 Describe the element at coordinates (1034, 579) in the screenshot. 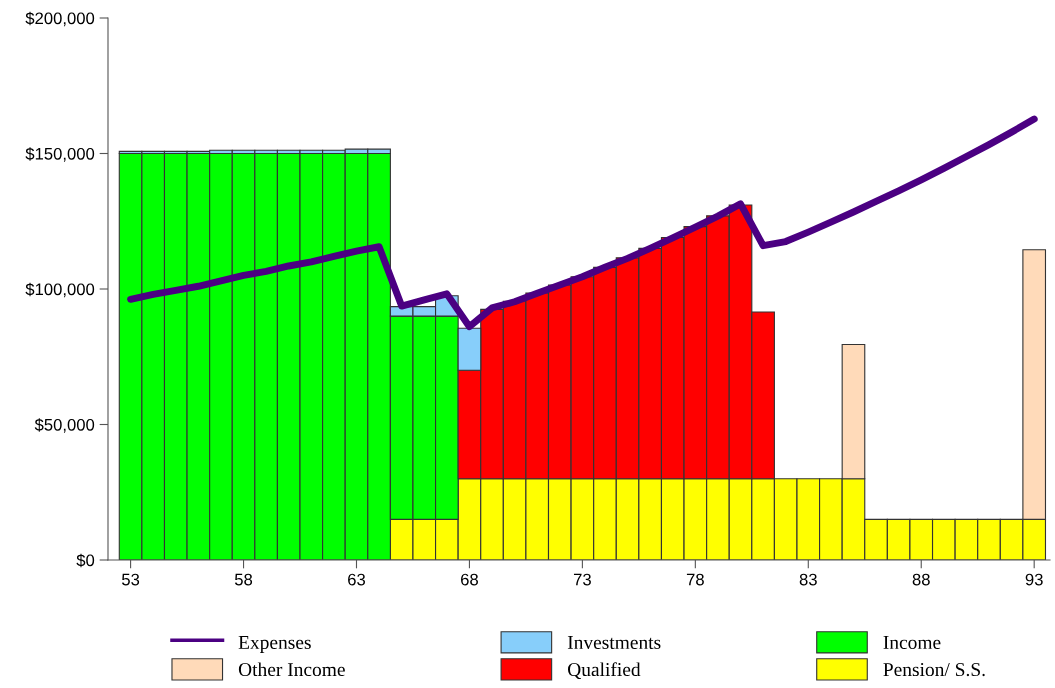

I see `x-tick-label: 93` at that location.